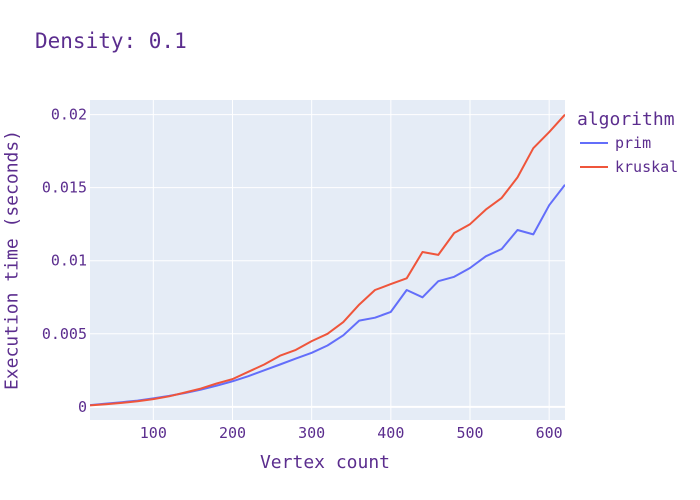 The width and height of the screenshot is (700, 500). I want to click on x-tick-label: 100, so click(153, 433).